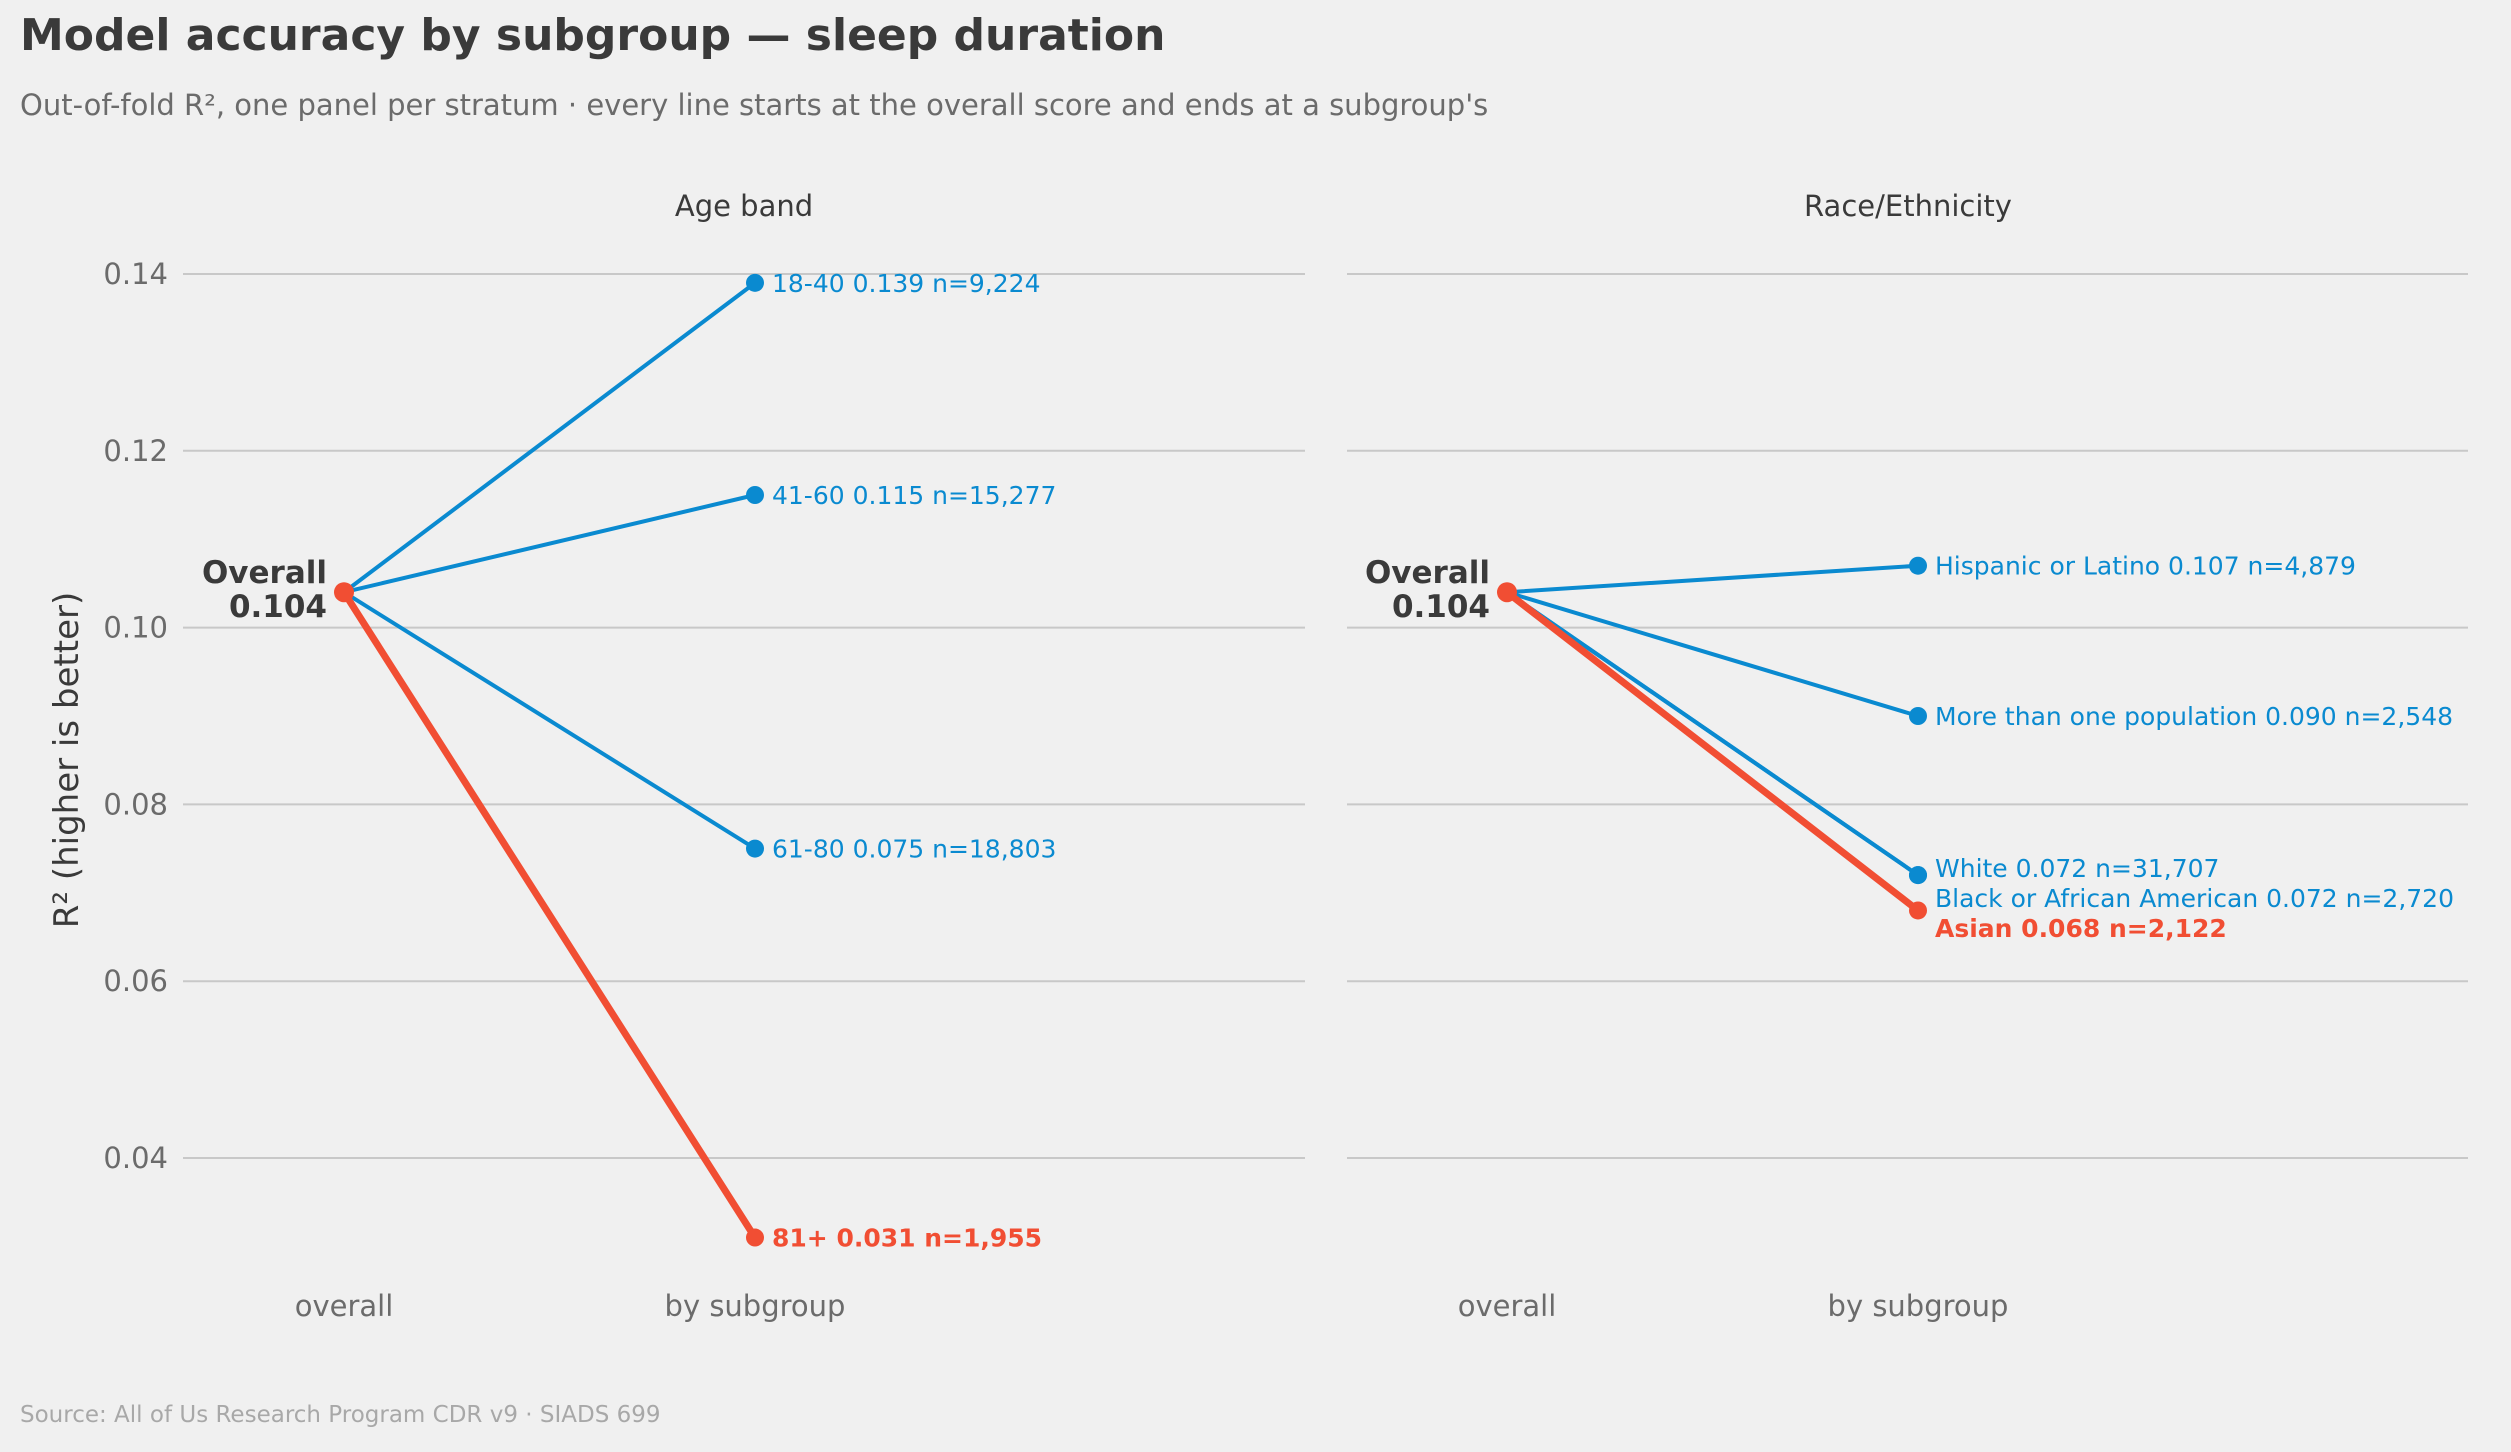 Image resolution: width=2511 pixels, height=1452 pixels. Describe the element at coordinates (135, 274) in the screenshot. I see `y-tick-label: 0.14` at that location.